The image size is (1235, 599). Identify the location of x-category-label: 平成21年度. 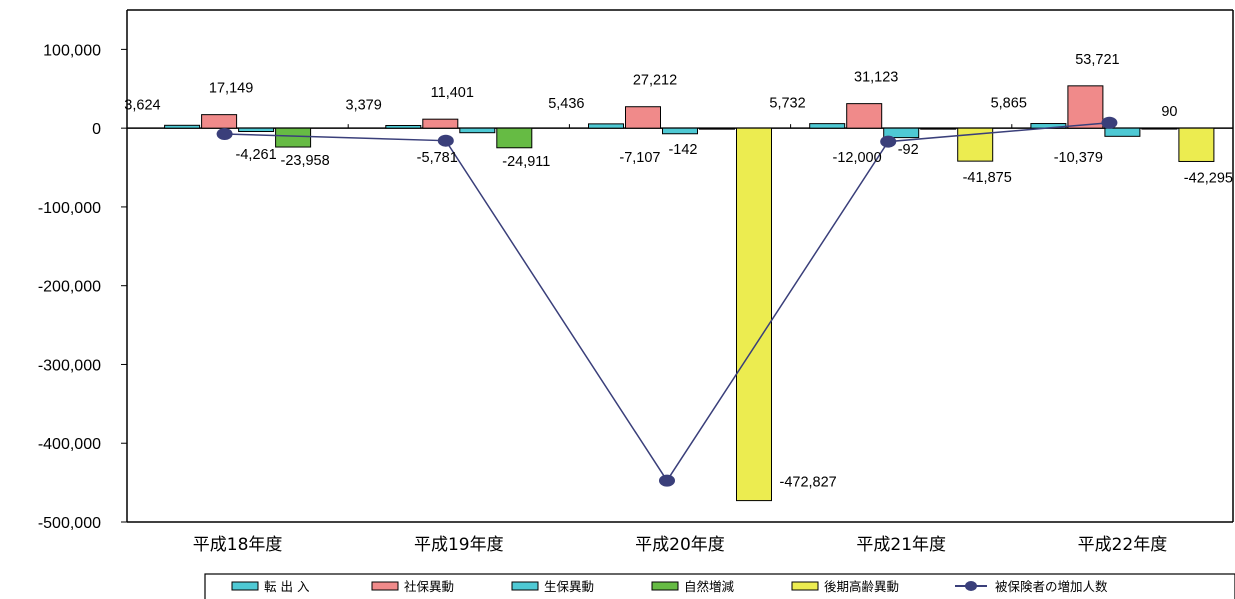
(901, 545).